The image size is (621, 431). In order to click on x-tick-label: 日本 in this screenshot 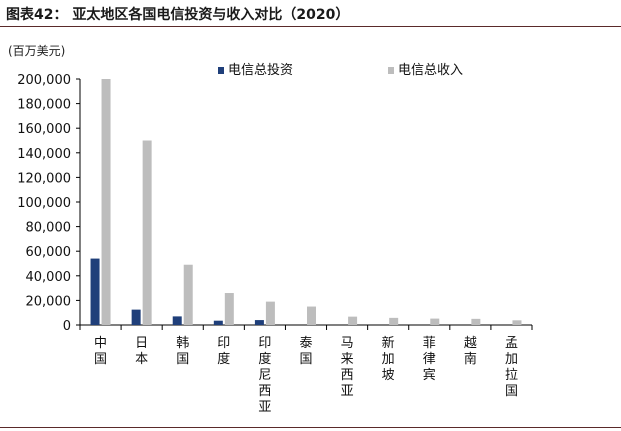, I will do `click(141, 351)`.